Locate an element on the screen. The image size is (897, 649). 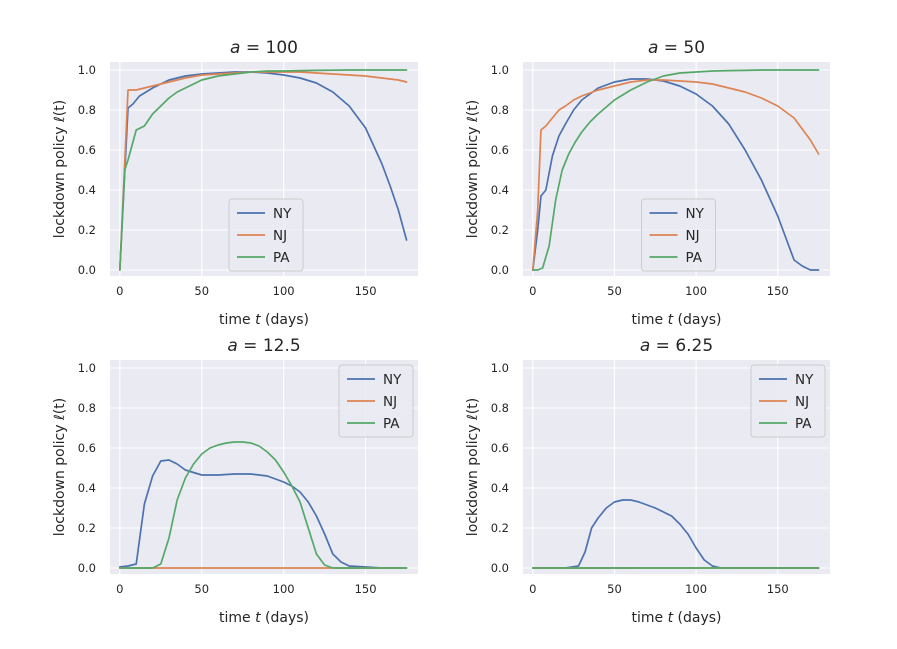
title-value: 6.25 is located at coordinates (694, 346).